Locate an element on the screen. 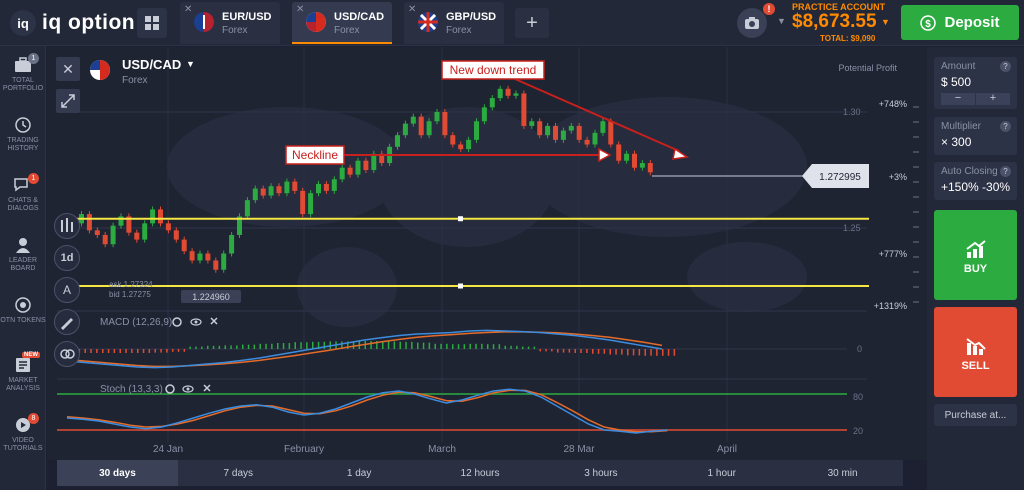 This screenshot has width=1024, height=490. increase-button: + is located at coordinates (993, 99).